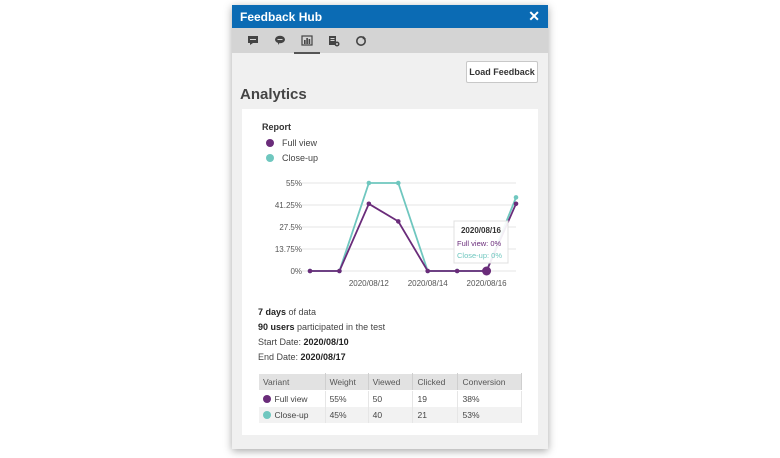  I want to click on variant-name: Full view, so click(291, 399).